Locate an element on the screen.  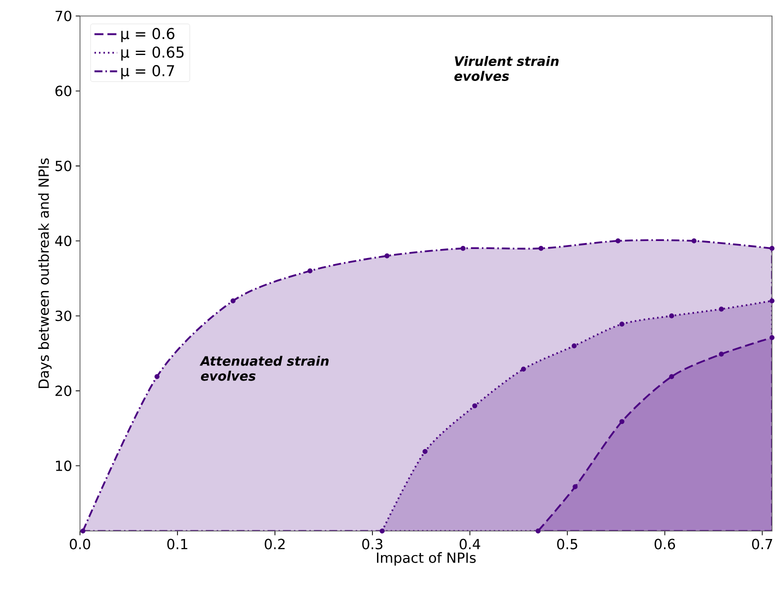
x-tick-label: 0.2 is located at coordinates (274, 544).